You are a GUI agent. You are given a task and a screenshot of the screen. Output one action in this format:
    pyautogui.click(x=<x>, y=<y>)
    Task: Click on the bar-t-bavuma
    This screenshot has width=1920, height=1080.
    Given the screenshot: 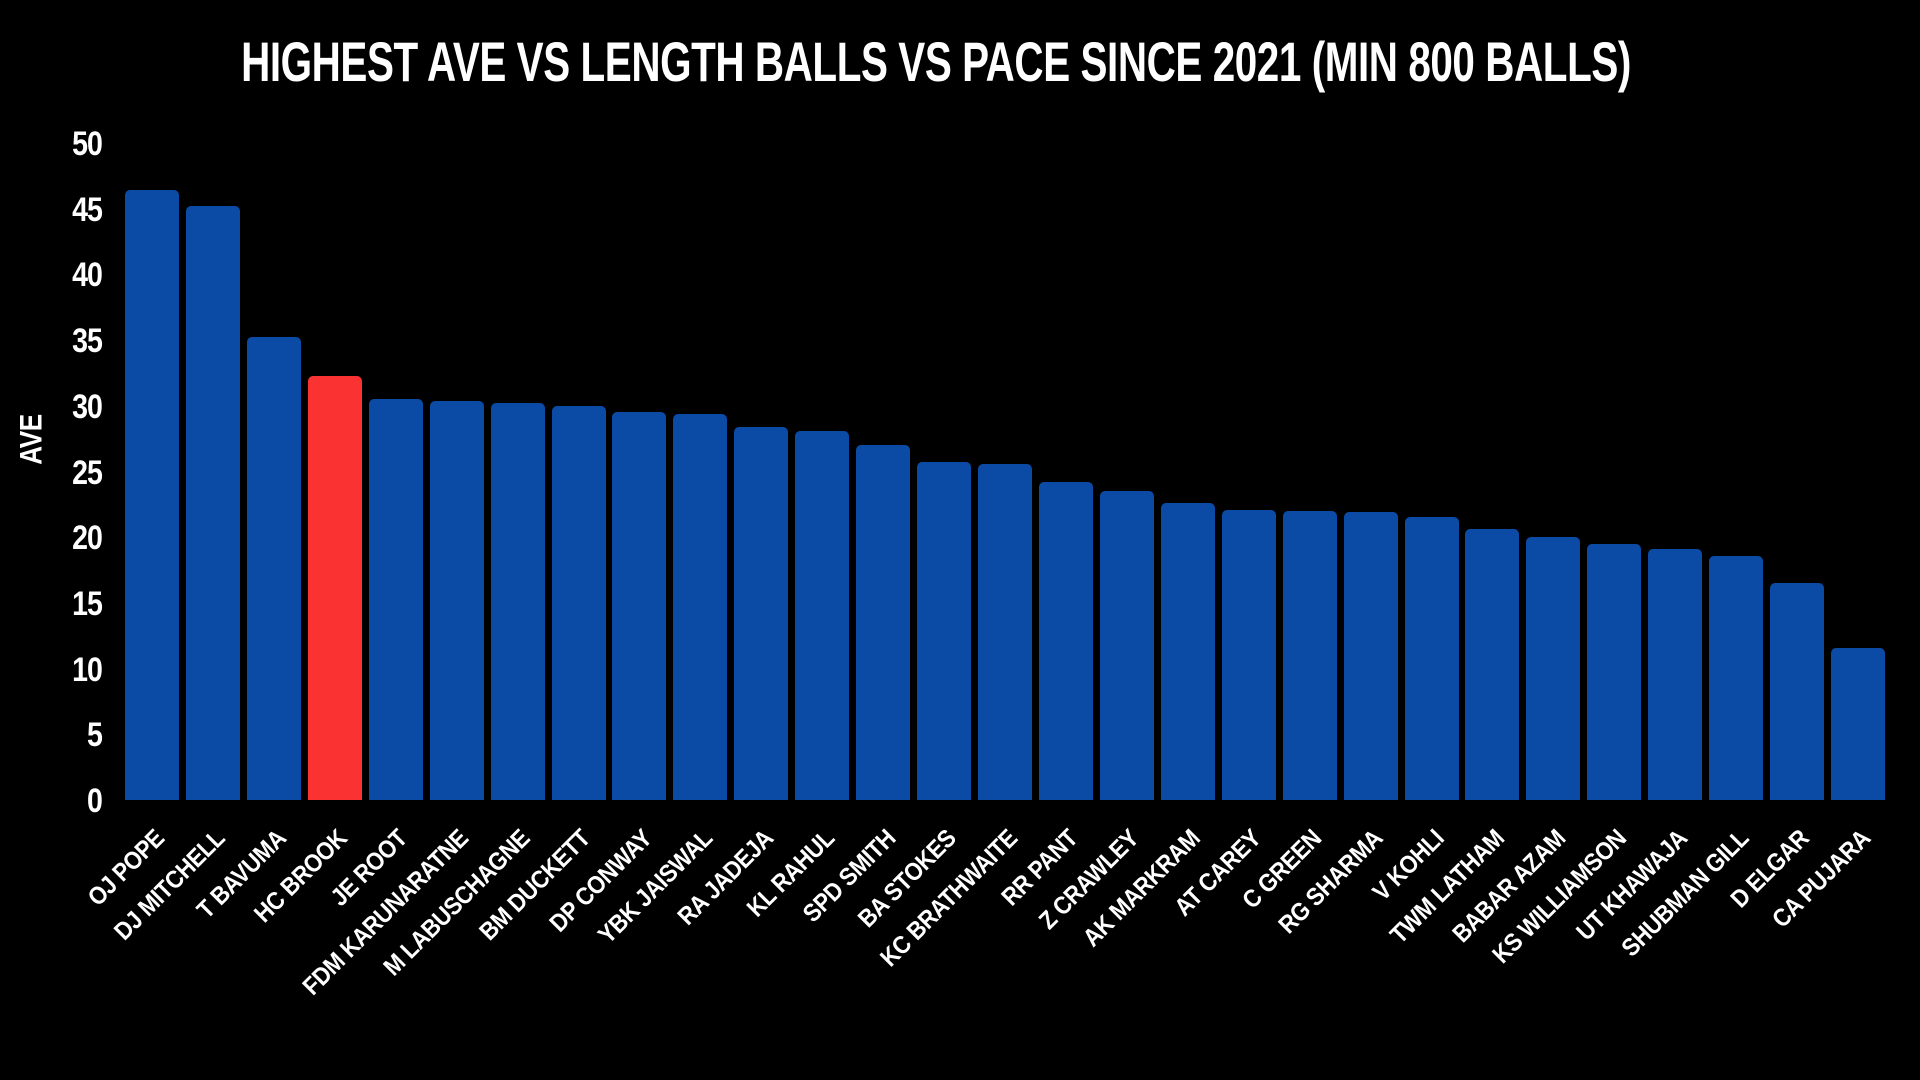 What is the action you would take?
    pyautogui.click(x=274, y=568)
    